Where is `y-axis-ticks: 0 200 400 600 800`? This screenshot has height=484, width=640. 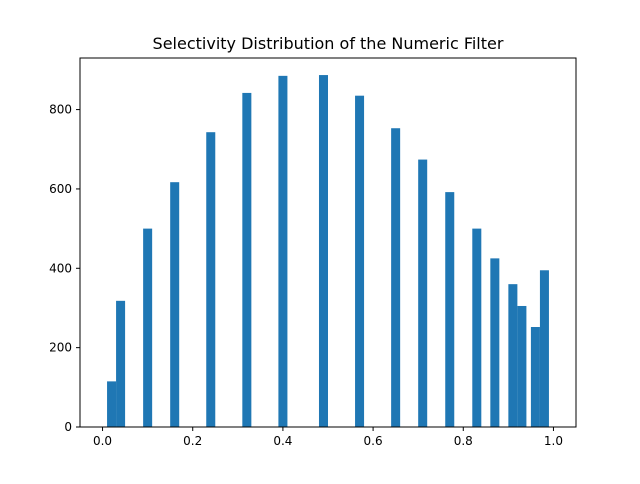
y-axis-ticks: 0 200 400 600 800 is located at coordinates (64, 268).